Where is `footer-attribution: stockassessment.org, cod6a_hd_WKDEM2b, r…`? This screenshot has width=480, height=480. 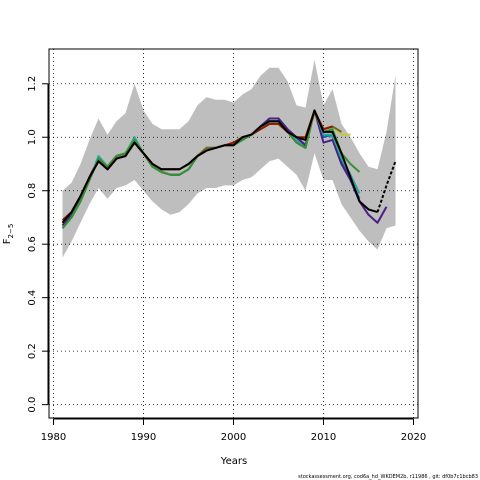
footer-attribution: stockassessment.org, cod6a_hd_WKDEM2b, r… is located at coordinates (388, 477).